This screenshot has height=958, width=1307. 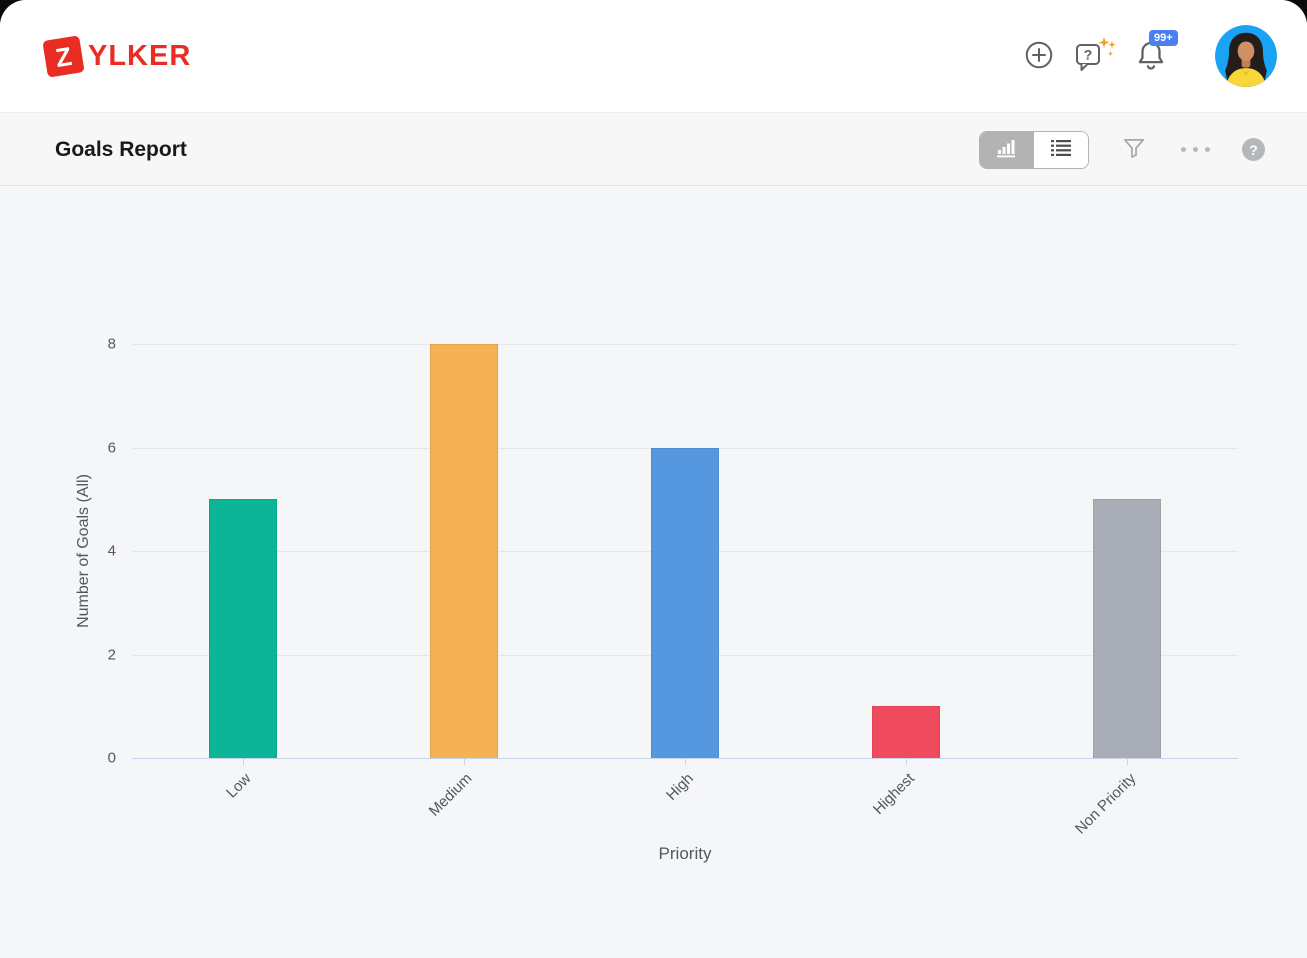 What do you see at coordinates (1106, 804) in the screenshot?
I see `x-tick-label: Non Priority` at bounding box center [1106, 804].